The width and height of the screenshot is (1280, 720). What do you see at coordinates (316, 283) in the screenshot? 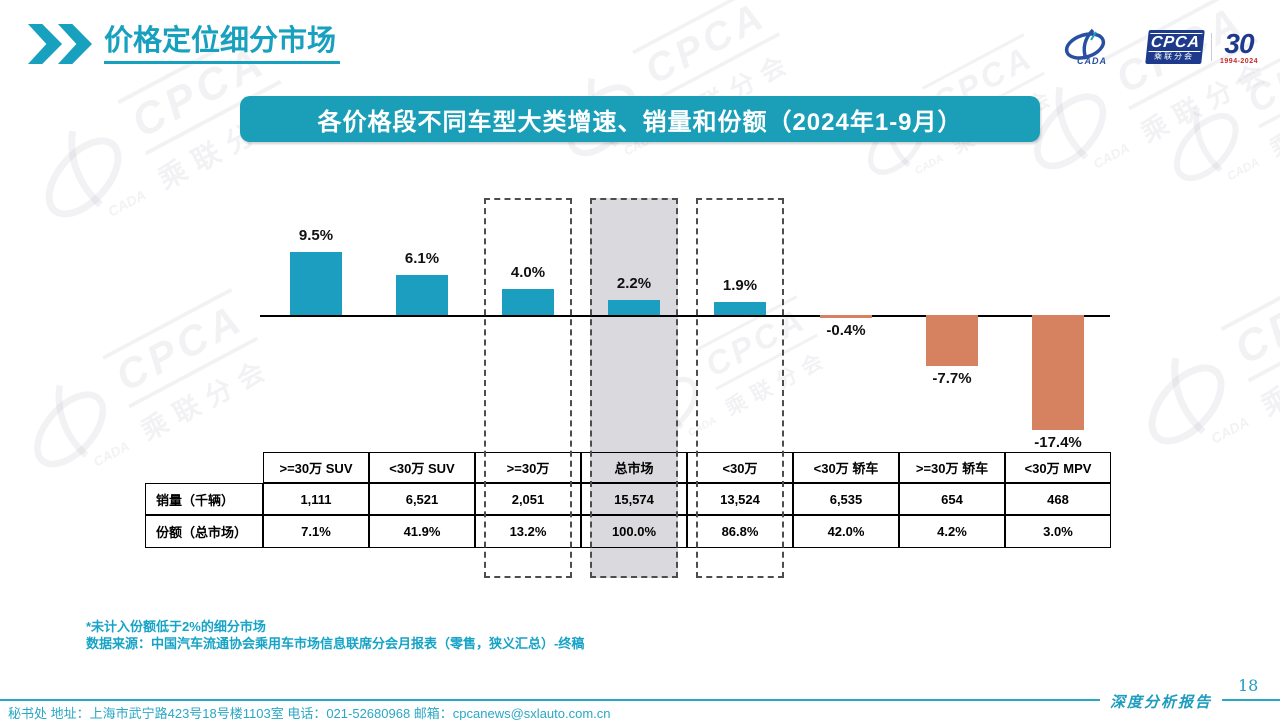
I see `bar->=30万 SUV` at bounding box center [316, 283].